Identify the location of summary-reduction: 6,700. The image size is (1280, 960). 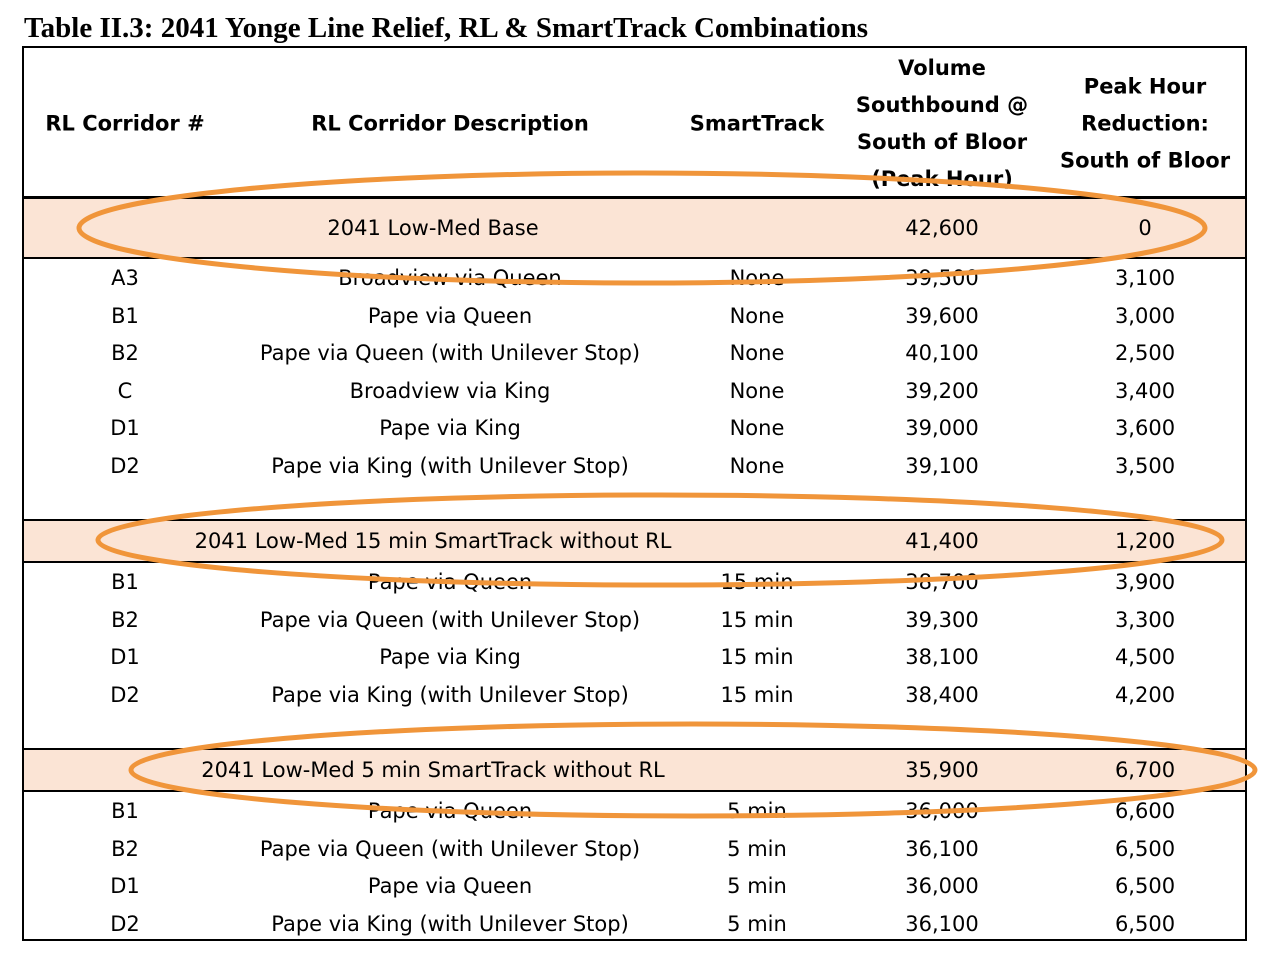
(1145, 770).